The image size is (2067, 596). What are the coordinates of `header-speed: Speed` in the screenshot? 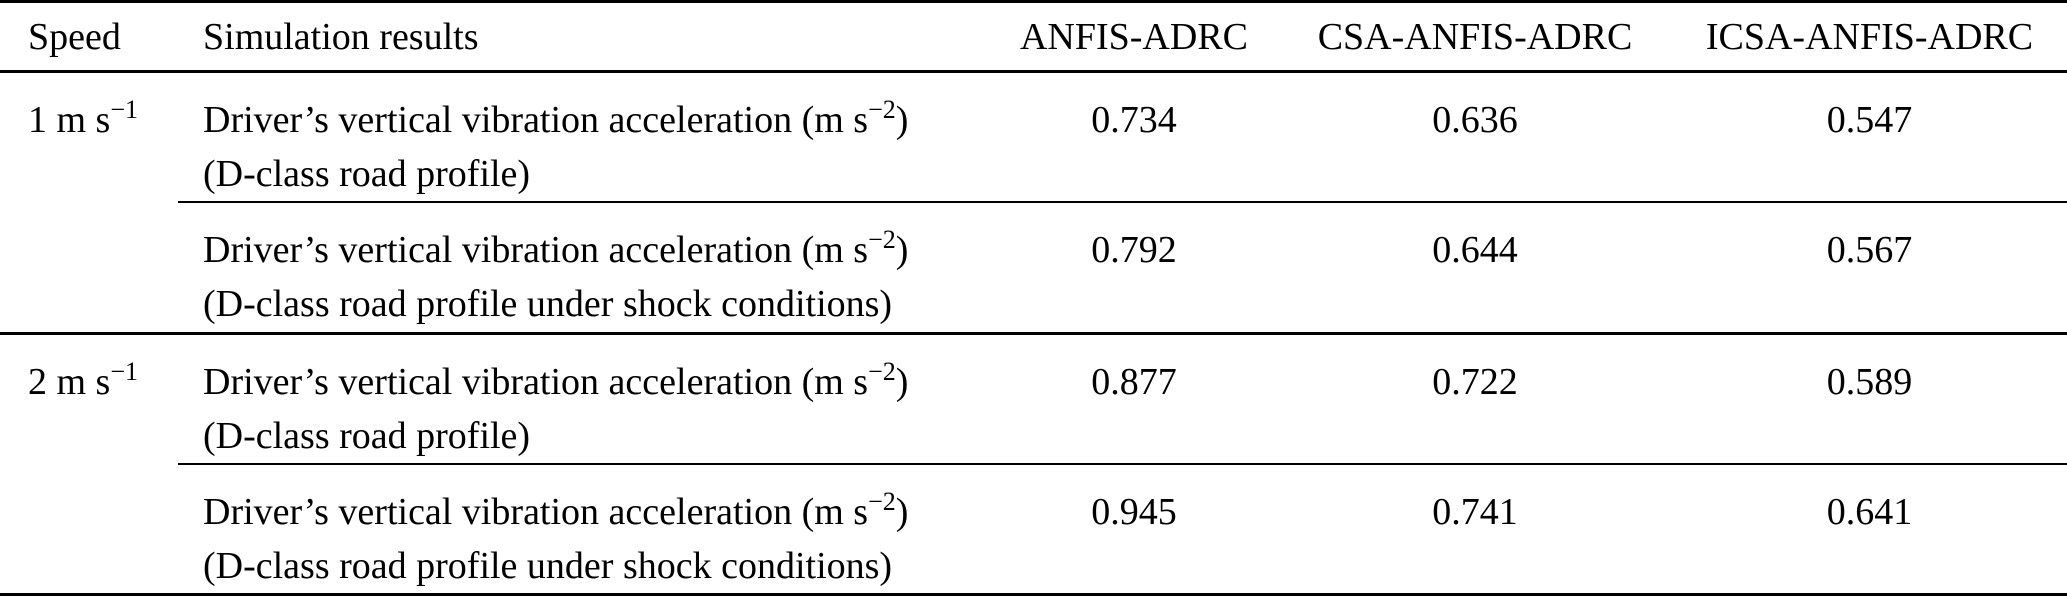 It's located at (89, 37).